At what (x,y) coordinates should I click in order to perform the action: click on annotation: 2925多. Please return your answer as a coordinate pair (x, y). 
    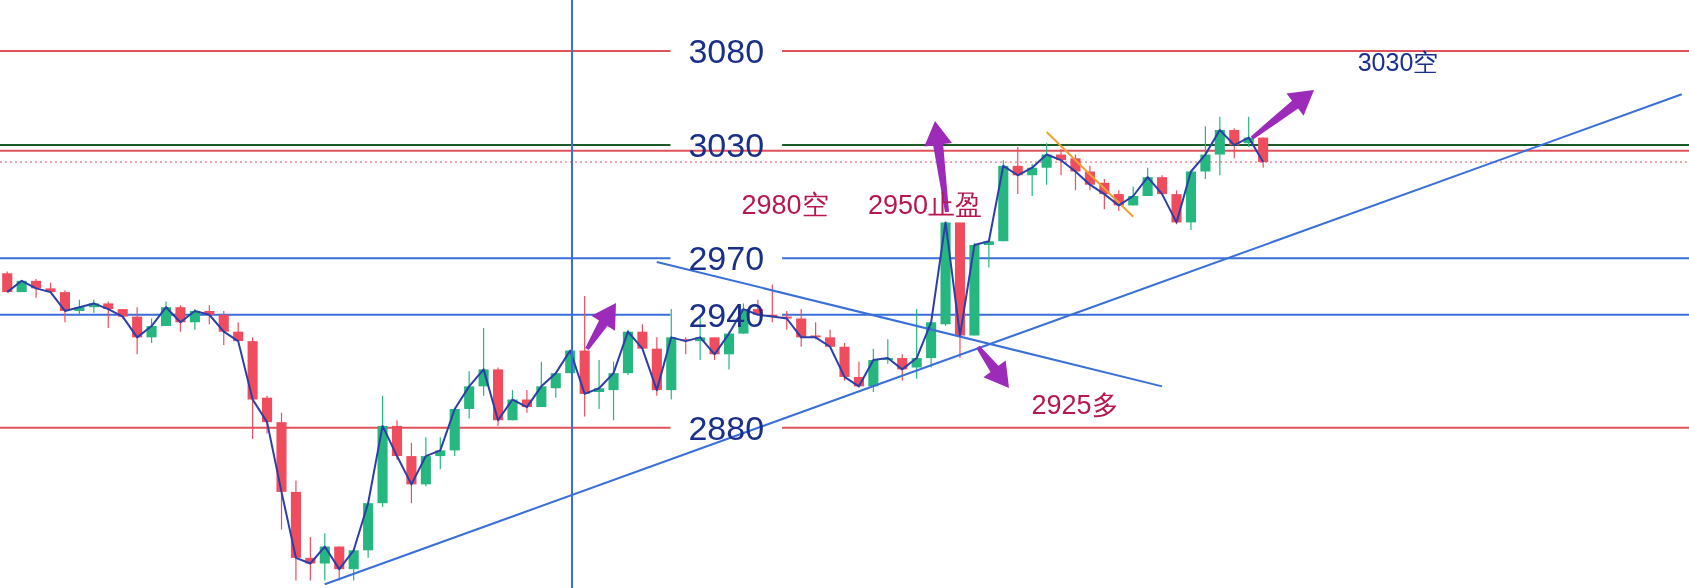
    Looking at the image, I should click on (1075, 404).